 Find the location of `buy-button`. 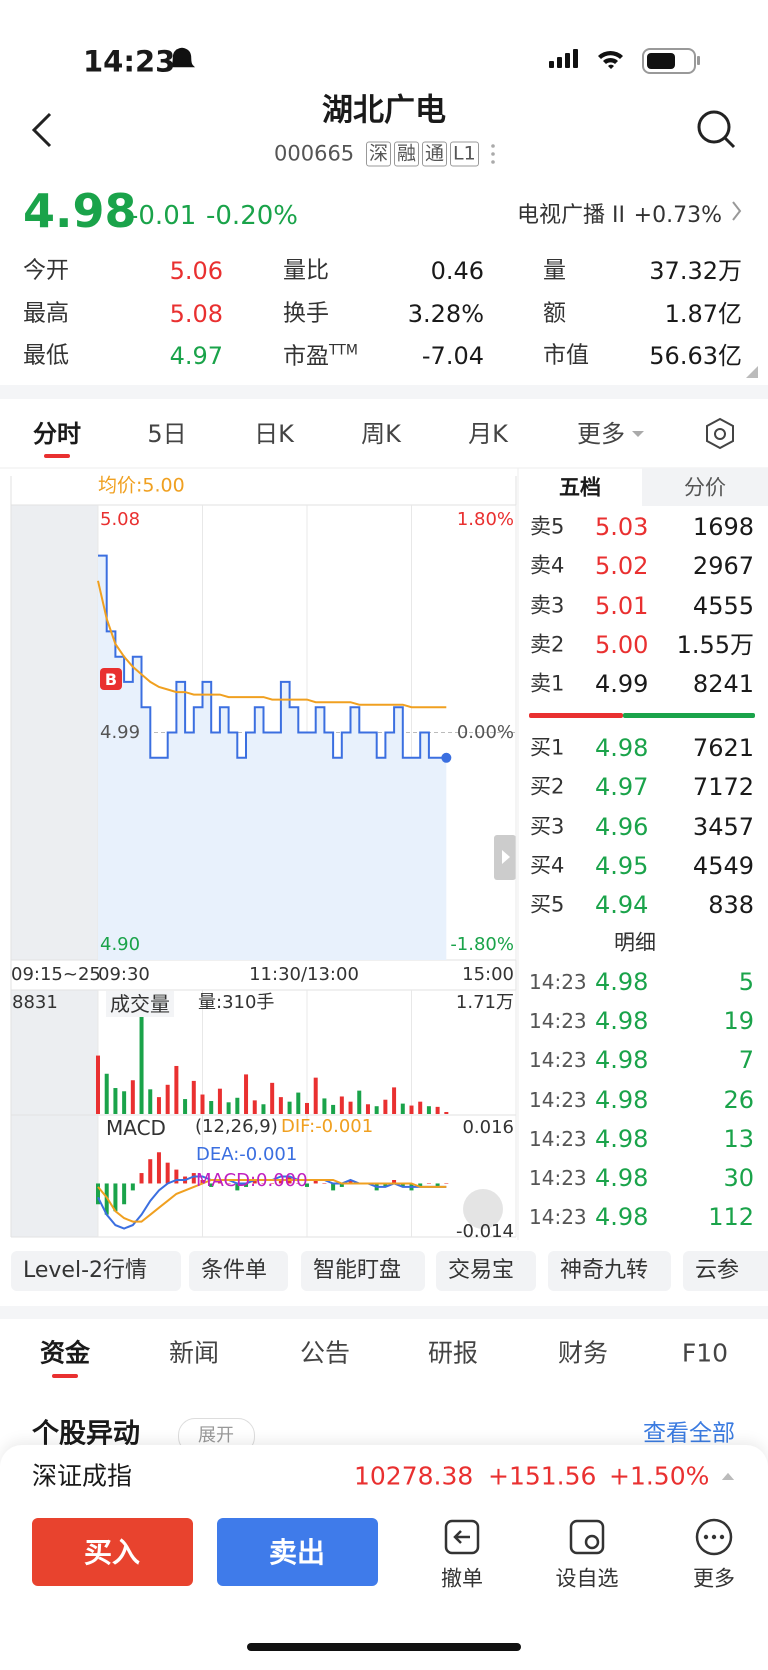

buy-button is located at coordinates (112, 1552).